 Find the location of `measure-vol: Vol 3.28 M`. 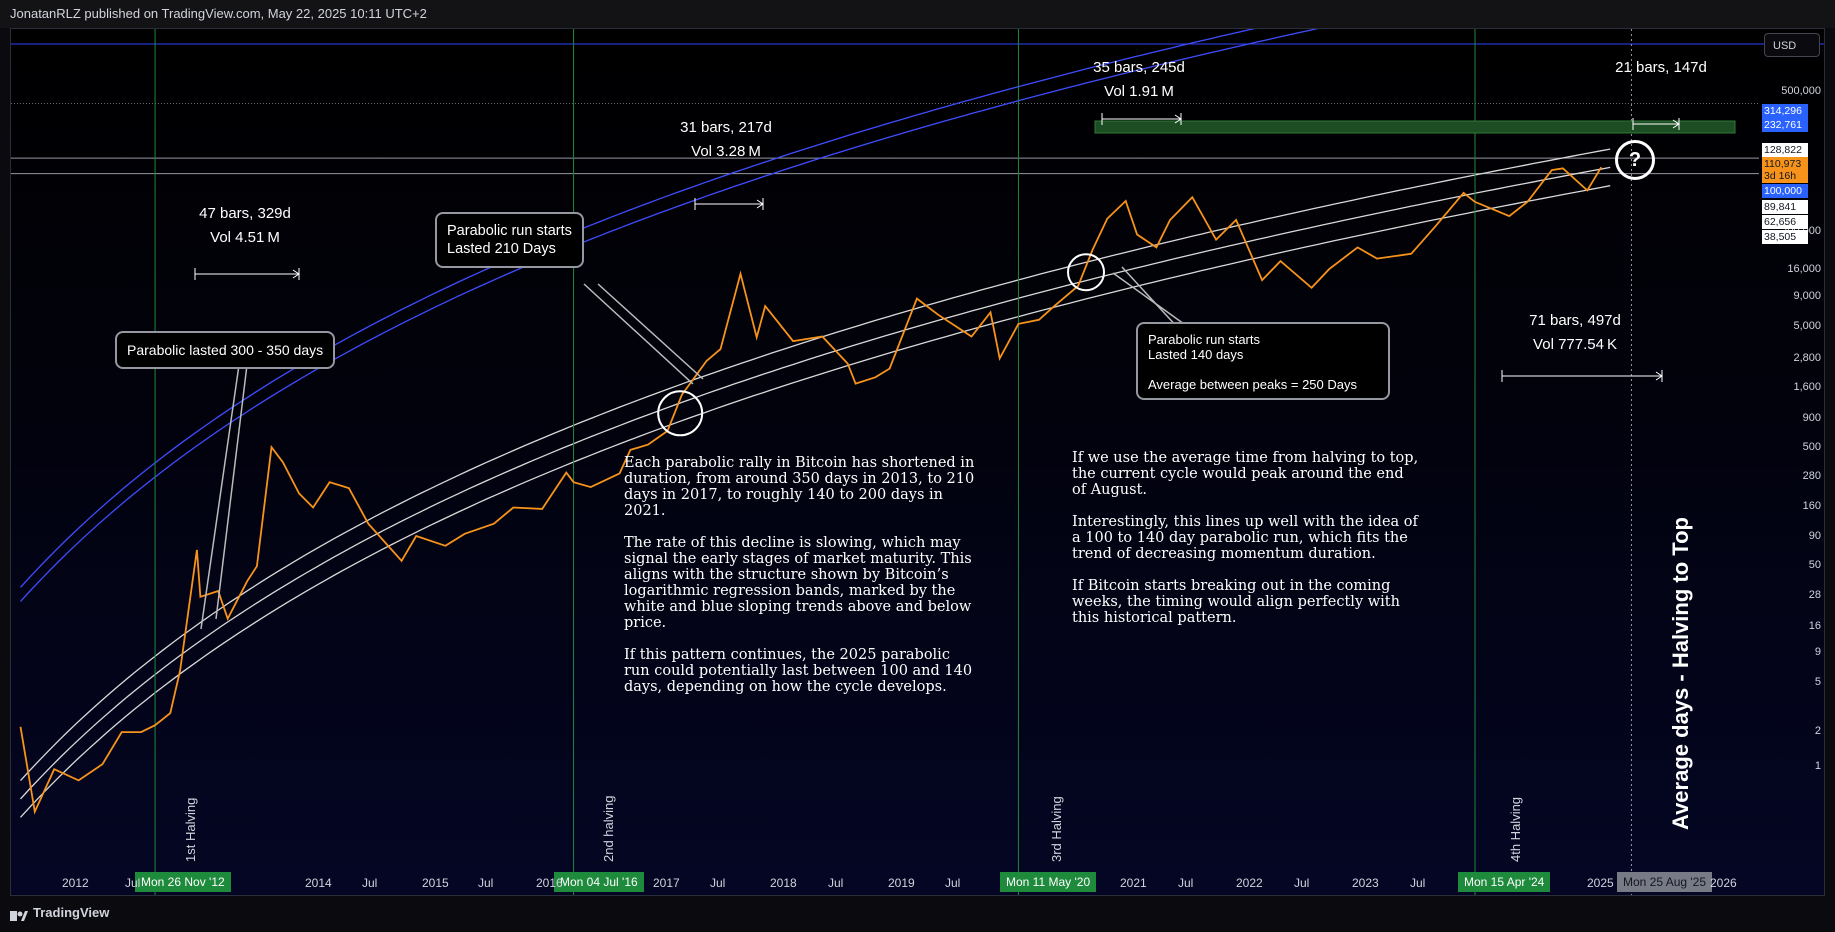

measure-vol: Vol 3.28 M is located at coordinates (726, 151).